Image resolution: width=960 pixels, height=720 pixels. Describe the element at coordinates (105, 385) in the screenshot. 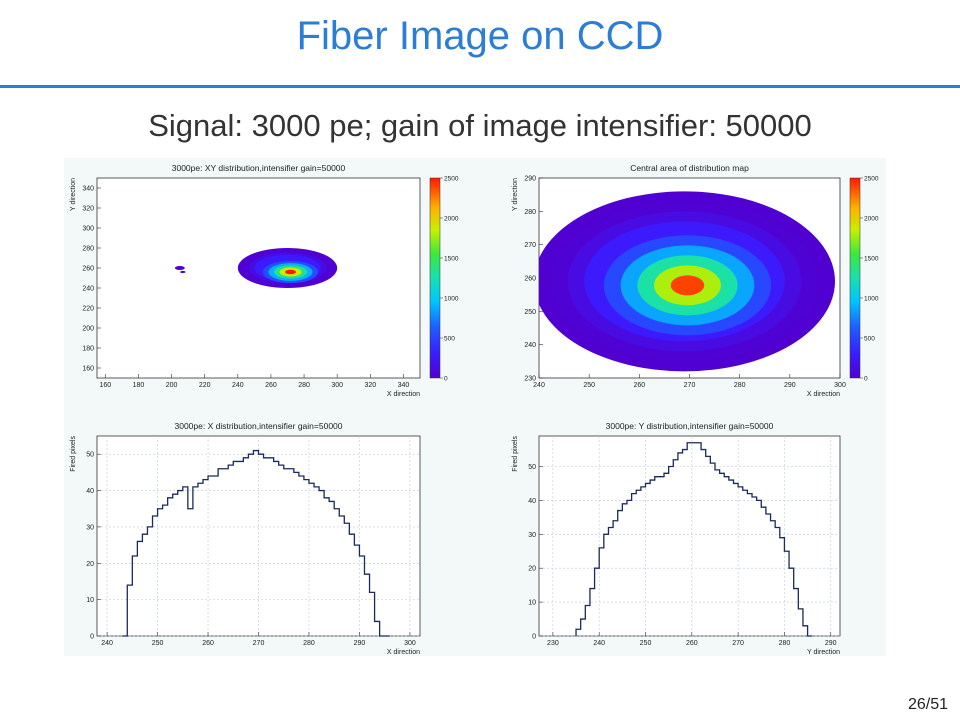

I see `x-tick-label: 160` at that location.